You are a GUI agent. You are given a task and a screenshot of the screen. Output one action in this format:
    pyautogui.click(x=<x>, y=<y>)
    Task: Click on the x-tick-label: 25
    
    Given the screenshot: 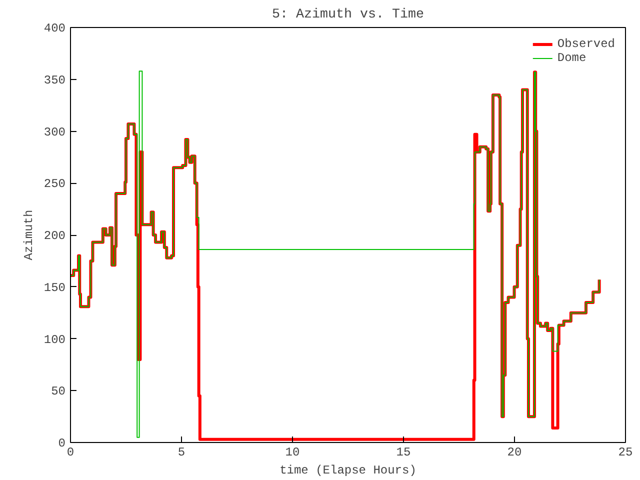 What is the action you would take?
    pyautogui.click(x=625, y=453)
    